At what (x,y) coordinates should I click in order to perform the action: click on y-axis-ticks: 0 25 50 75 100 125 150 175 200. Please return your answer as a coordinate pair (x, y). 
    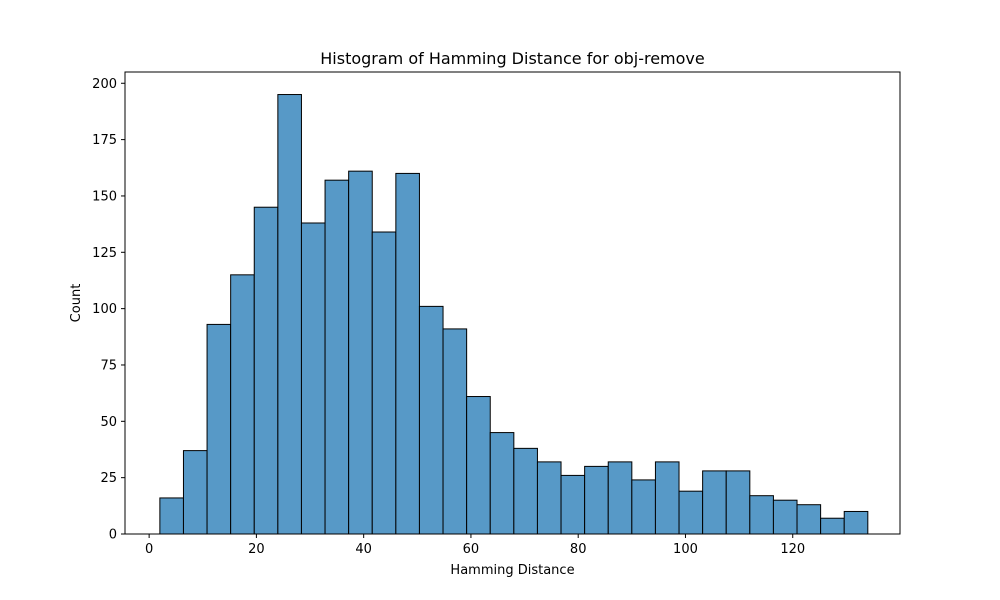
    Looking at the image, I should click on (108, 310).